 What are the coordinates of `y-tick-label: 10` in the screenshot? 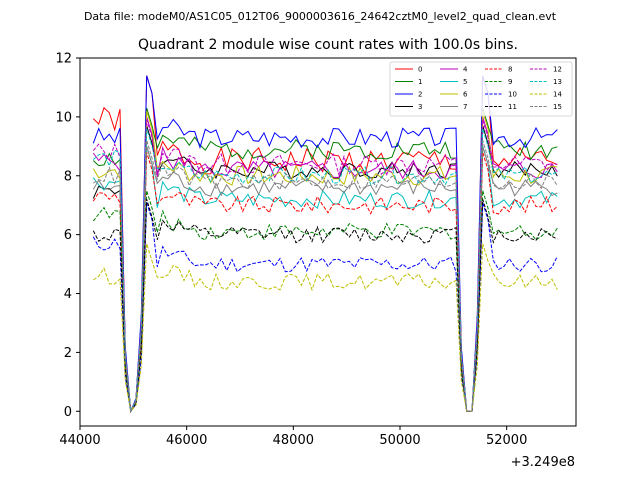 It's located at (63, 117).